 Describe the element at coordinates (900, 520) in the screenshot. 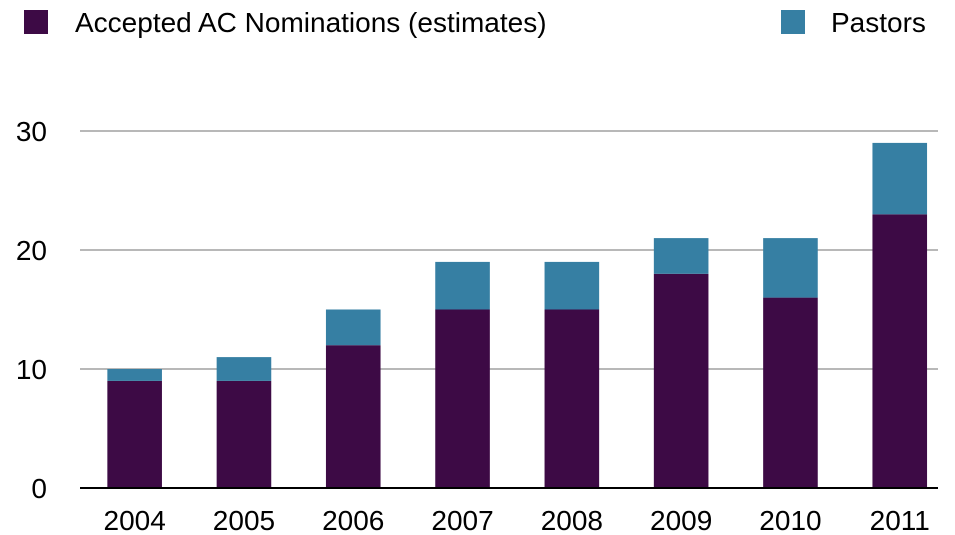

I see `x-tick-label-2011: 2011` at that location.